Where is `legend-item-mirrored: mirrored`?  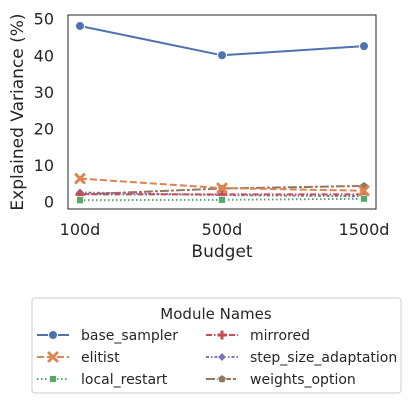 legend-item-mirrored: mirrored is located at coordinates (258, 336).